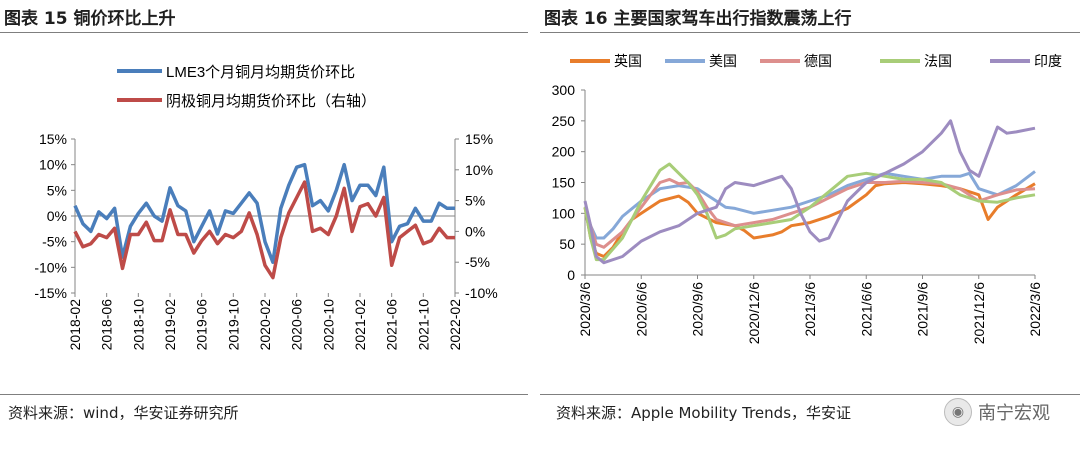 This screenshot has width=1080, height=464. I want to click on left-y-tick-label: 10%, so click(53, 165).